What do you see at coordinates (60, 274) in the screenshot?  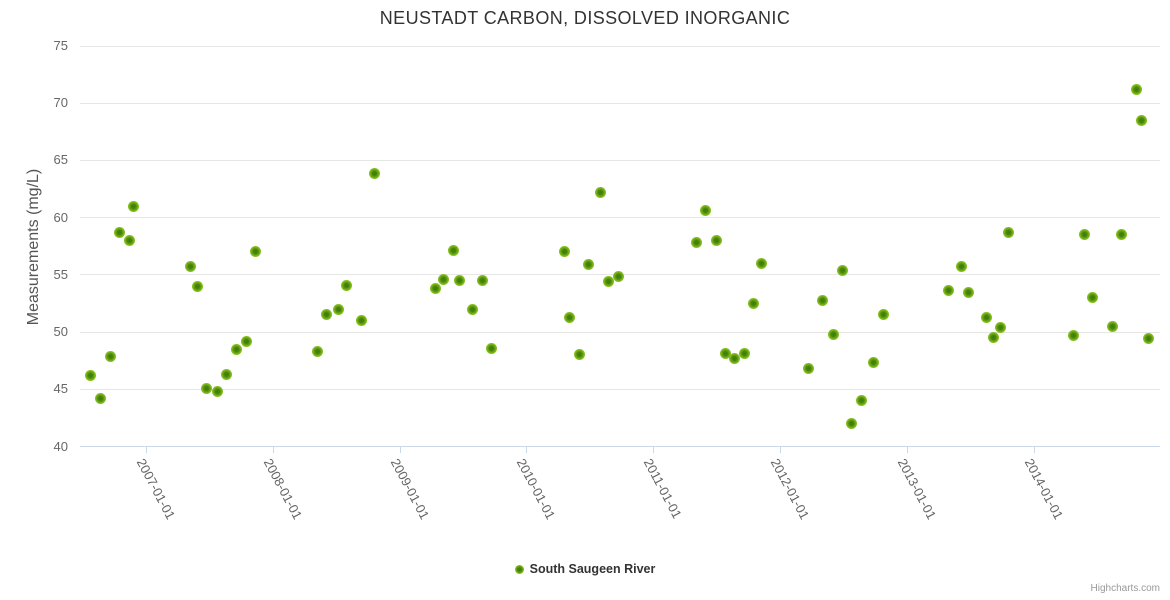 I see `y-axis-label: 55` at bounding box center [60, 274].